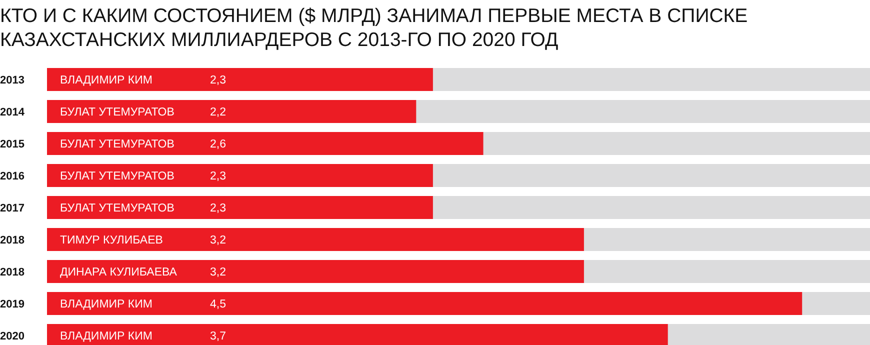  What do you see at coordinates (12, 304) in the screenshot?
I see `y-tick-label: 2019` at bounding box center [12, 304].